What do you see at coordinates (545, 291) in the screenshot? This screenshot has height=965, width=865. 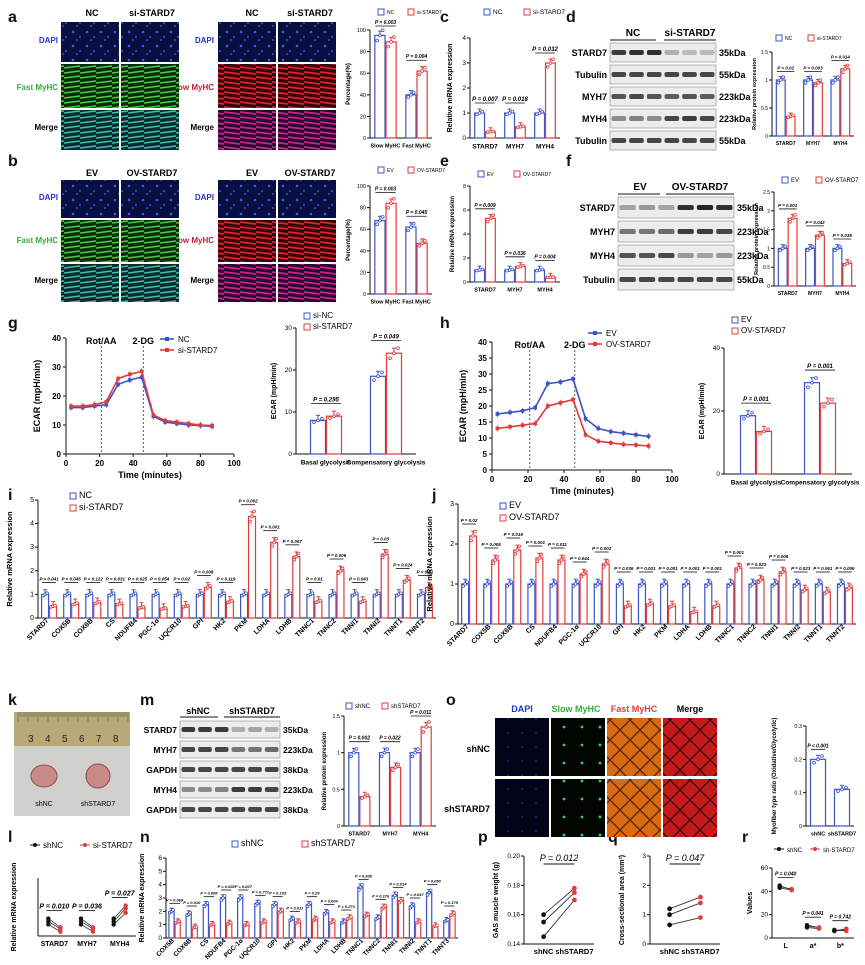 I see `x-tick-label-e: MYH4` at bounding box center [545, 291].